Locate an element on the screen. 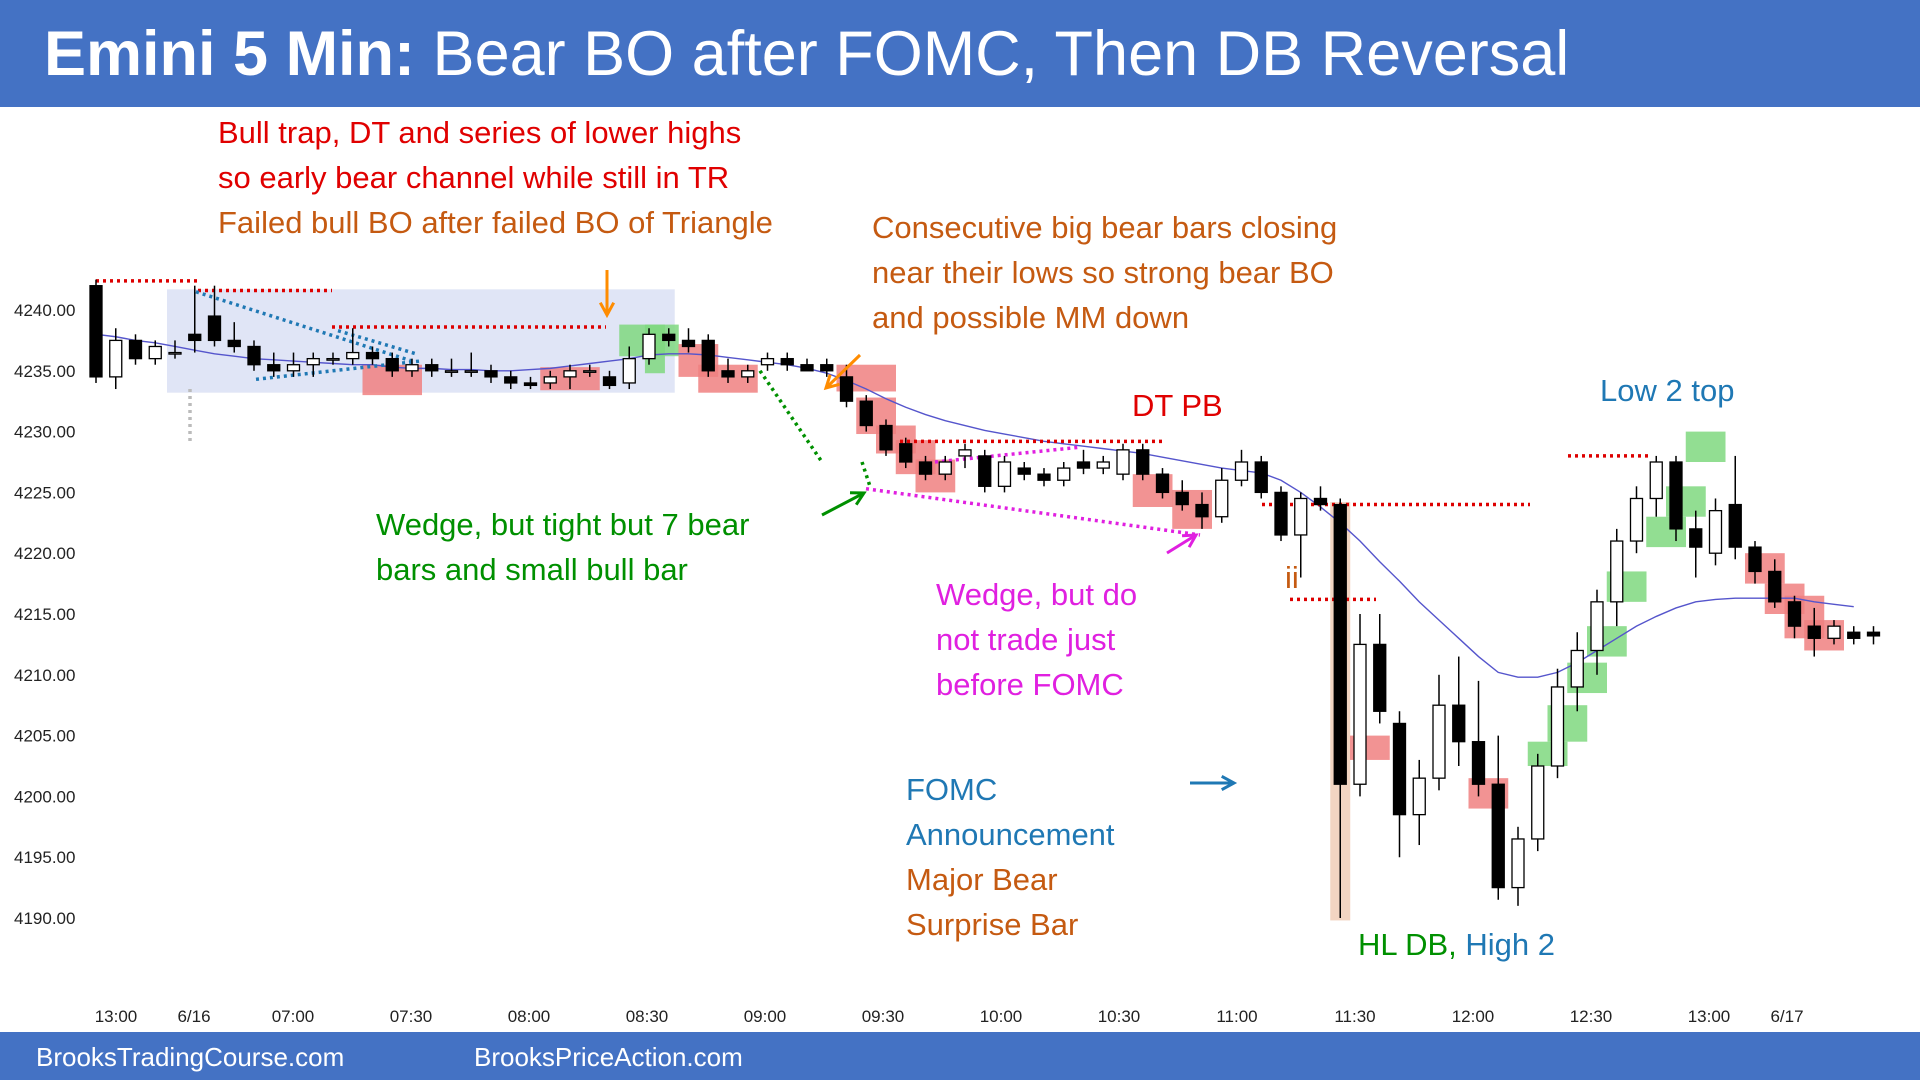  annotation-line: before FOMC is located at coordinates (1030, 684).